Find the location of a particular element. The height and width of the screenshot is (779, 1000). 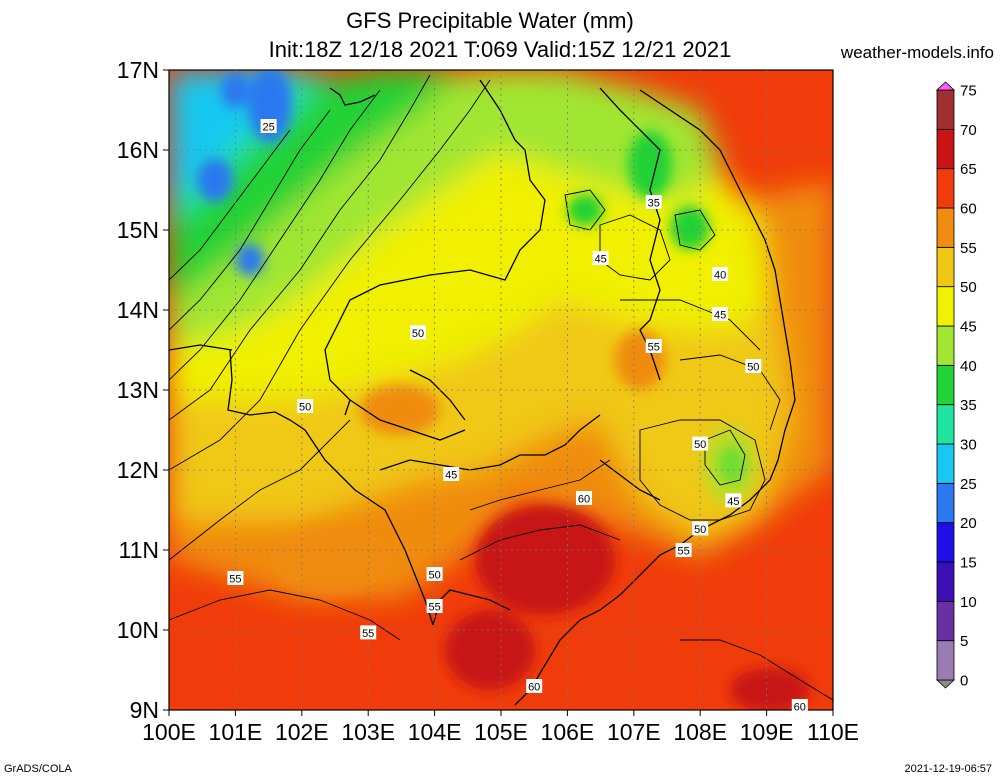

legend-level-label: 5 is located at coordinates (964, 641).